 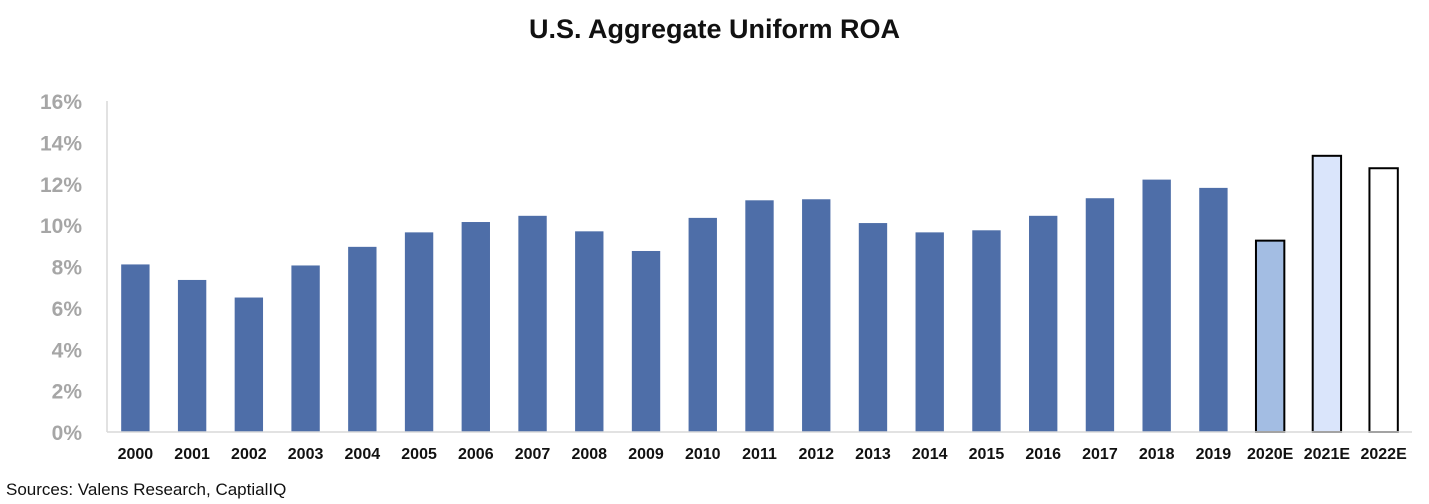 What do you see at coordinates (873, 327) in the screenshot?
I see `bar-2013` at bounding box center [873, 327].